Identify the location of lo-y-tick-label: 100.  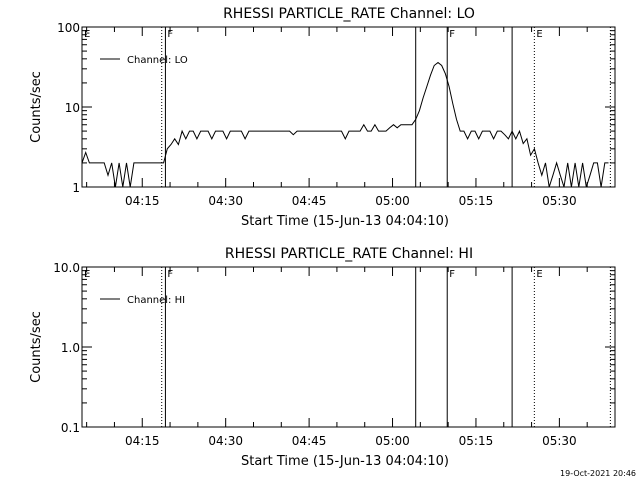
(68, 28).